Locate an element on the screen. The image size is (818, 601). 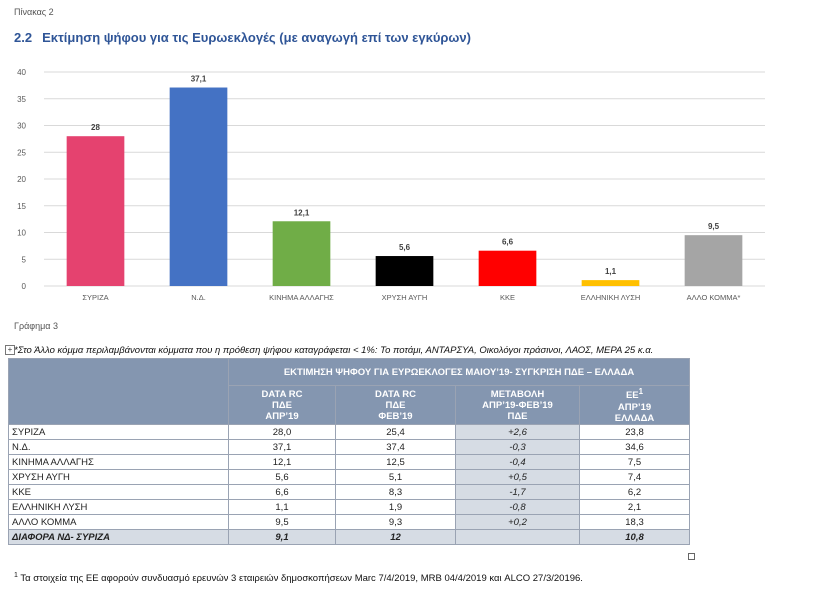
col-header-feb: DATA RC ΠΔΕ ΦΕΒ’19 is located at coordinates (395, 405).